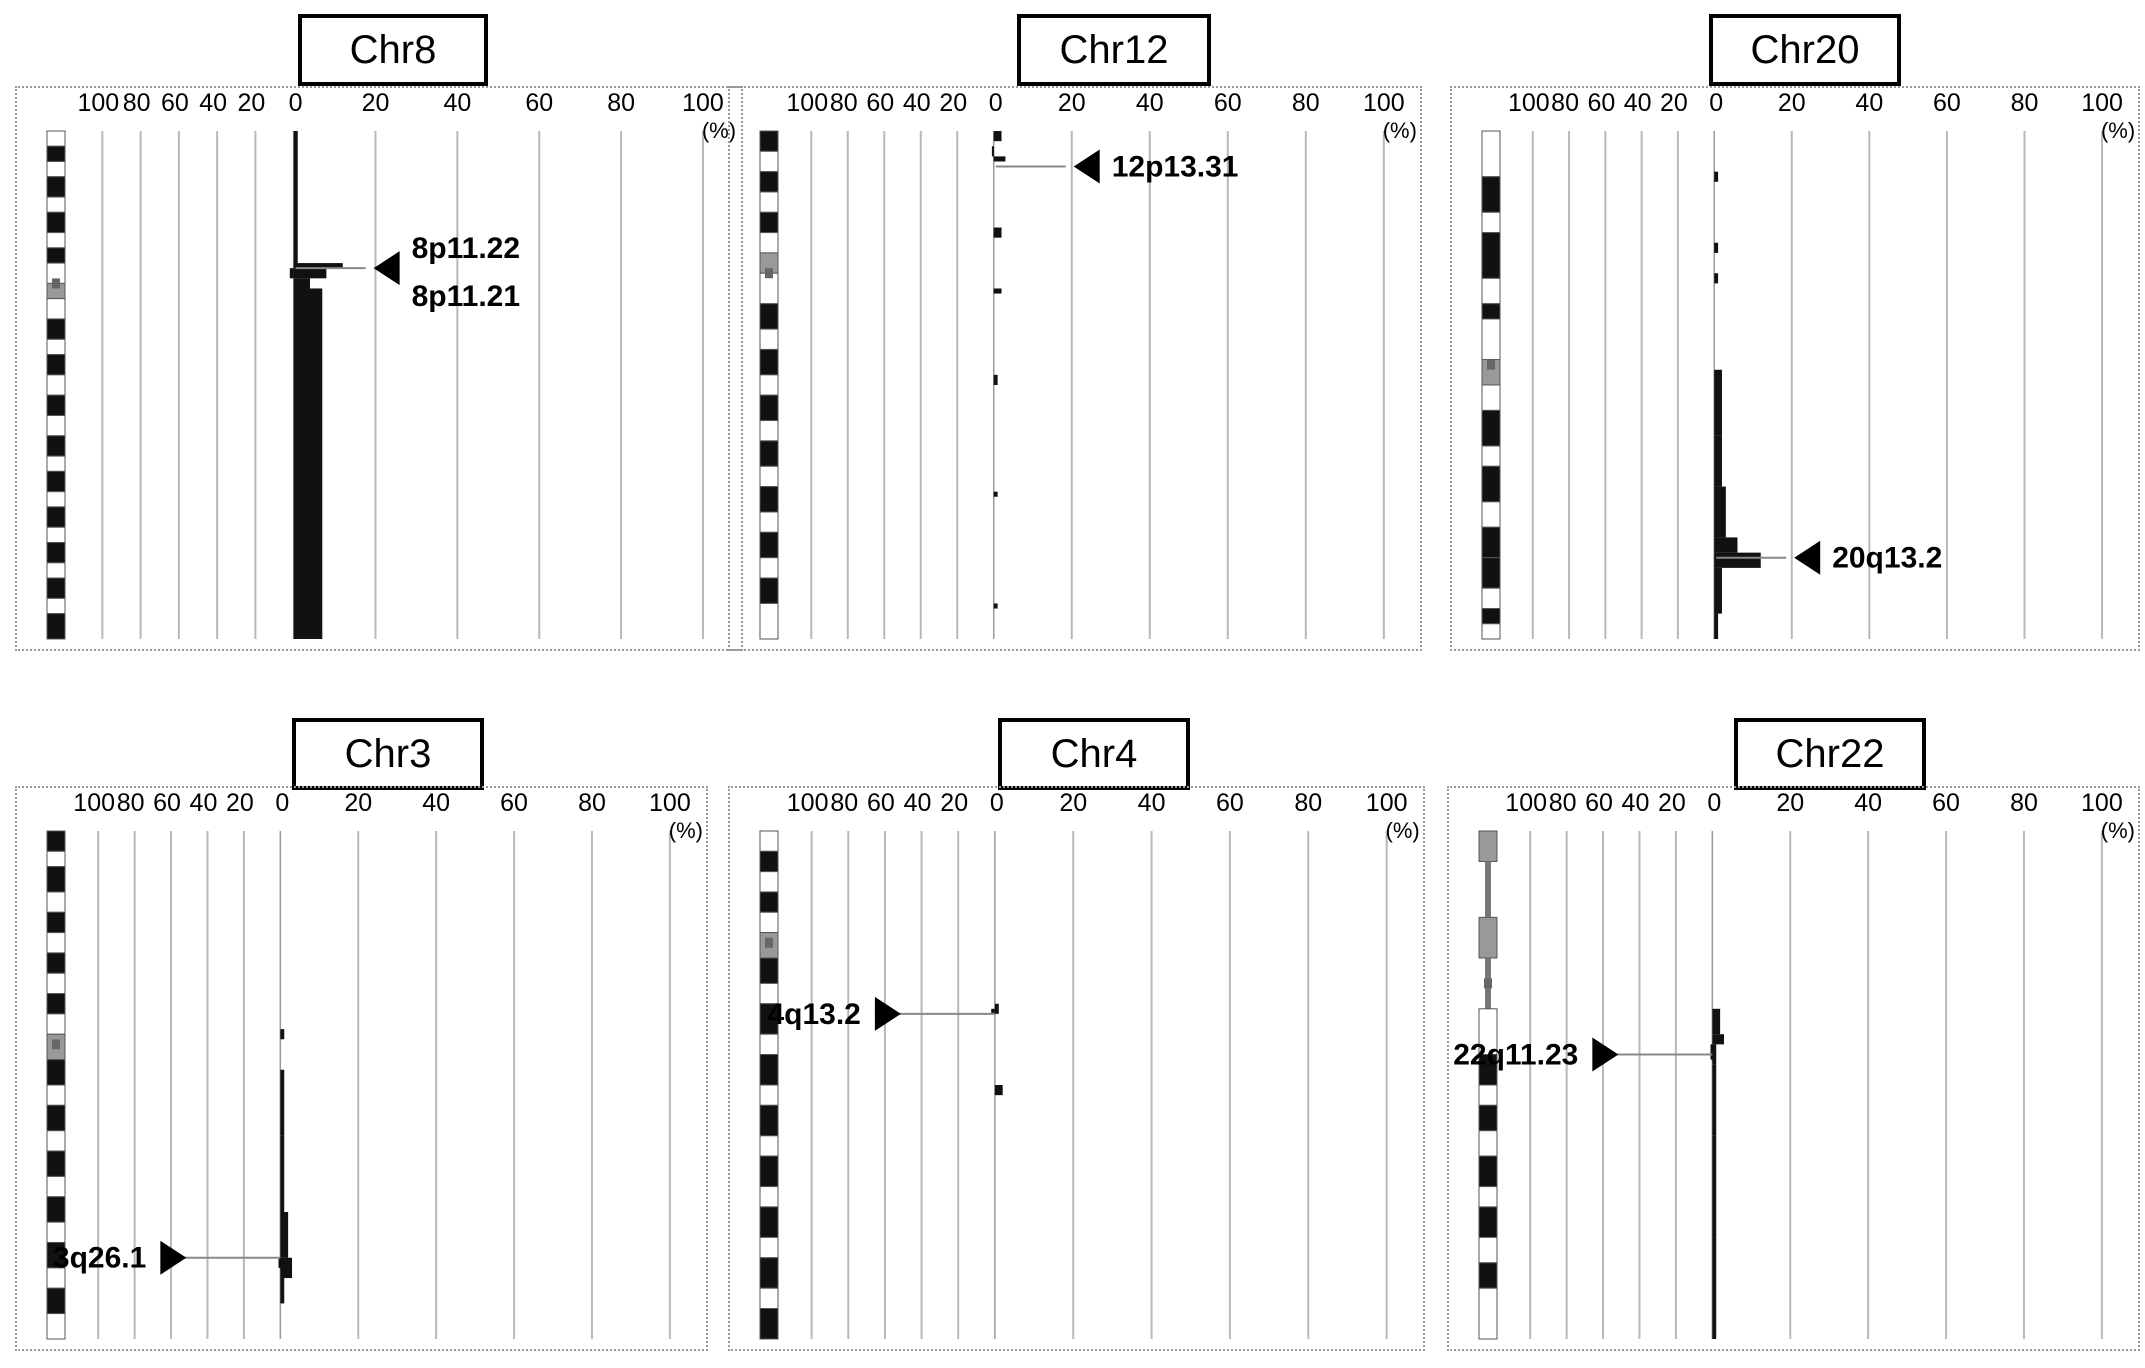  Describe the element at coordinates (1805, 50) in the screenshot. I see `chart-title: Chr20` at that location.